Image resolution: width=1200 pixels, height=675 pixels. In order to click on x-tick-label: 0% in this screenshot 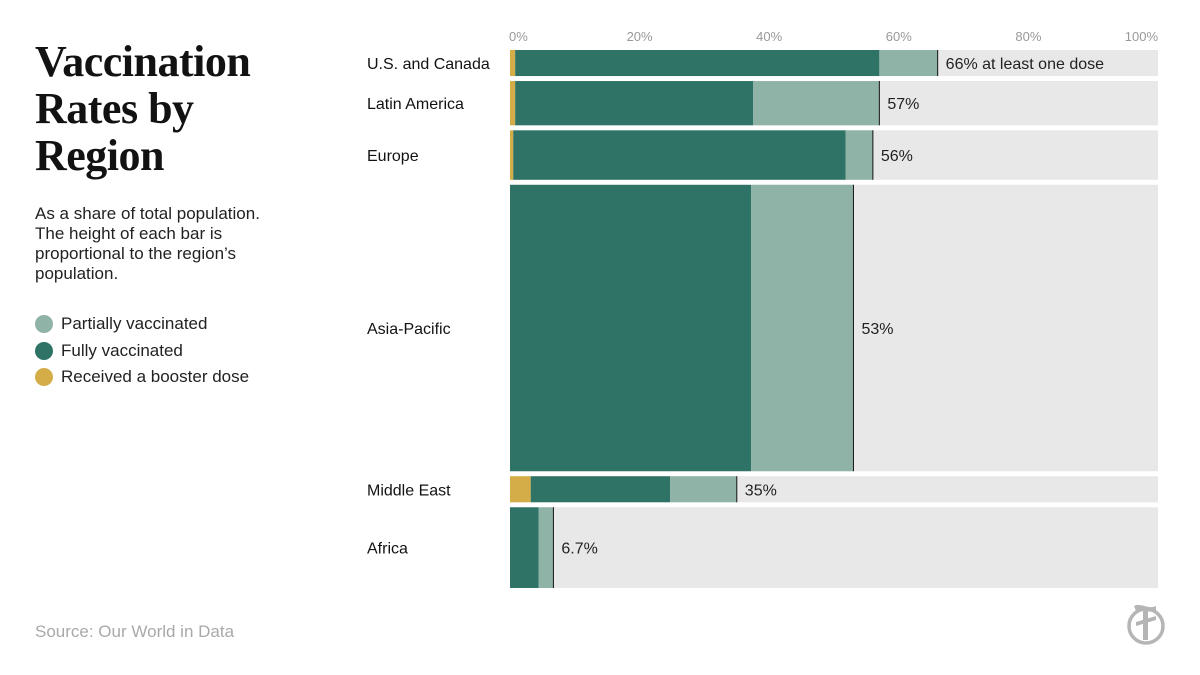, I will do `click(518, 36)`.